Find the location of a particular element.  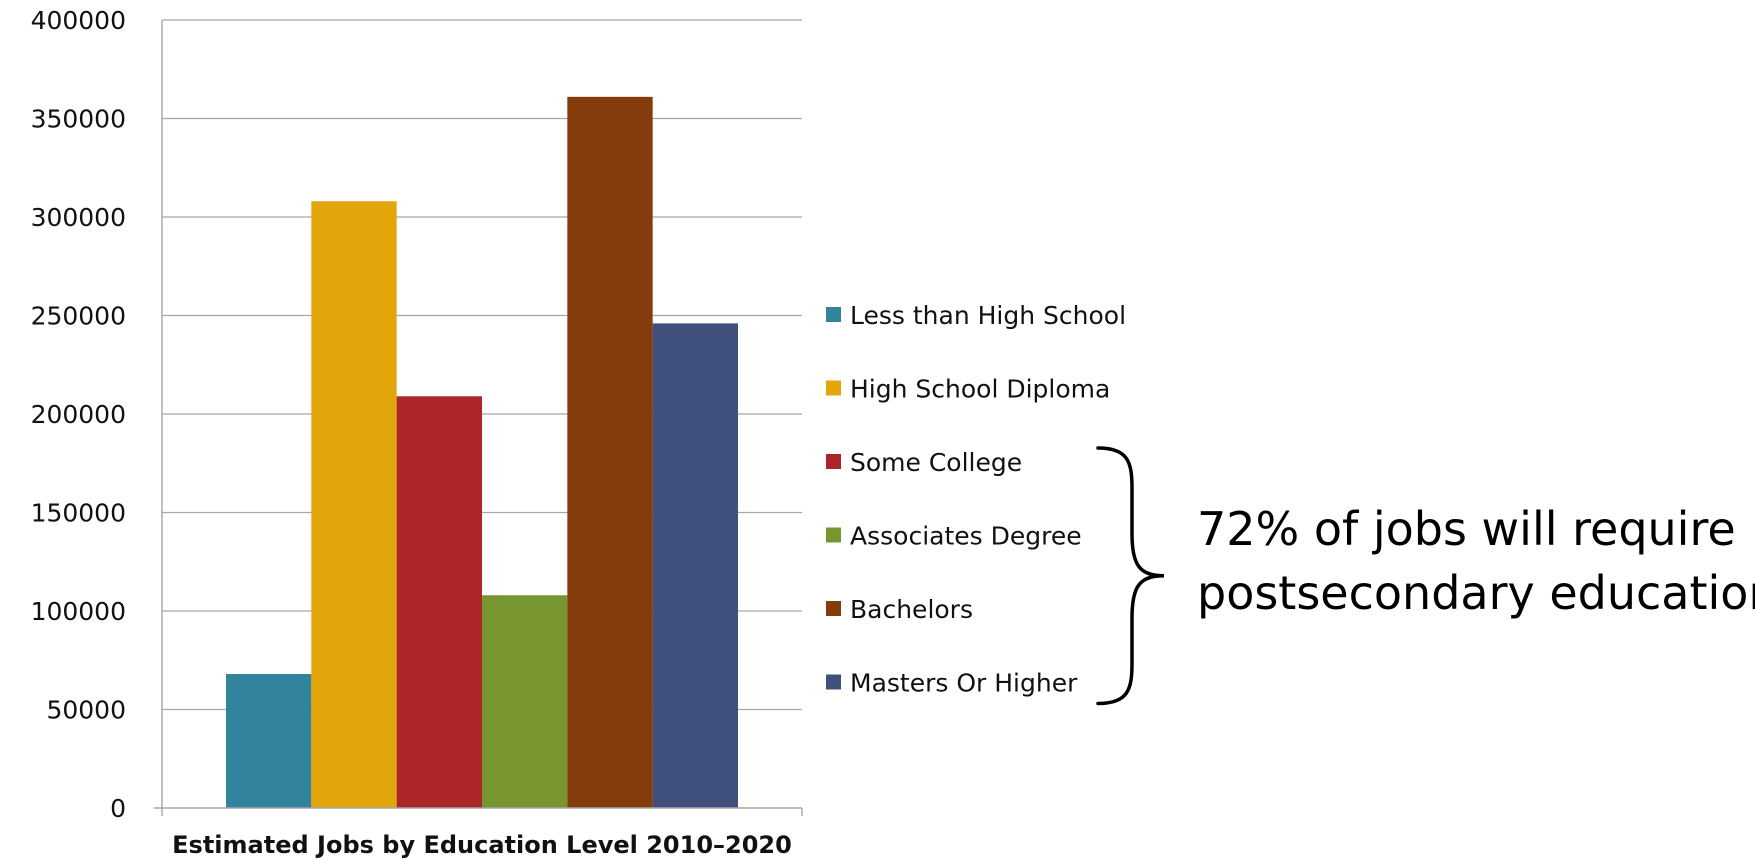

y-tick-label: 400000 is located at coordinates (78, 20).